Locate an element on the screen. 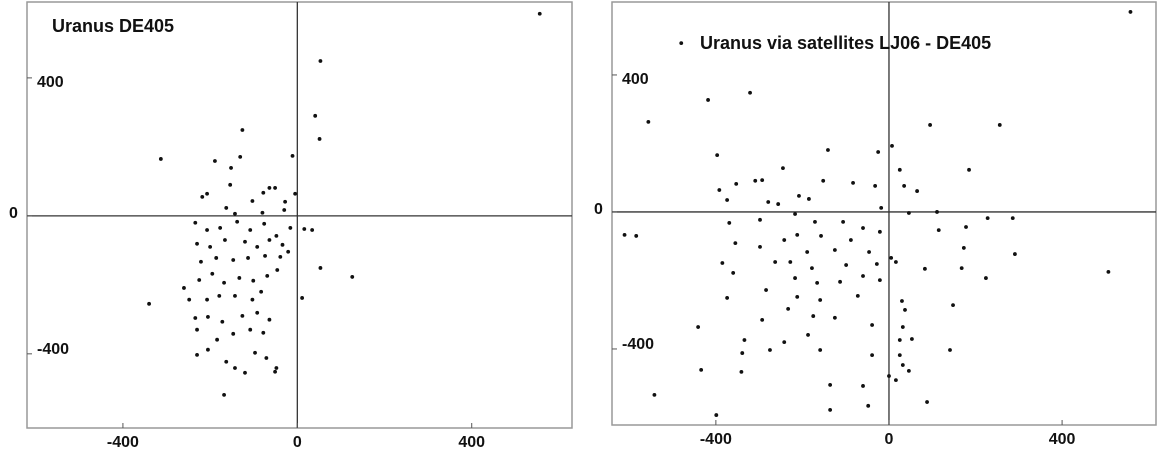 The width and height of the screenshot is (1158, 457). x-tick-label: 0 is located at coordinates (889, 439).